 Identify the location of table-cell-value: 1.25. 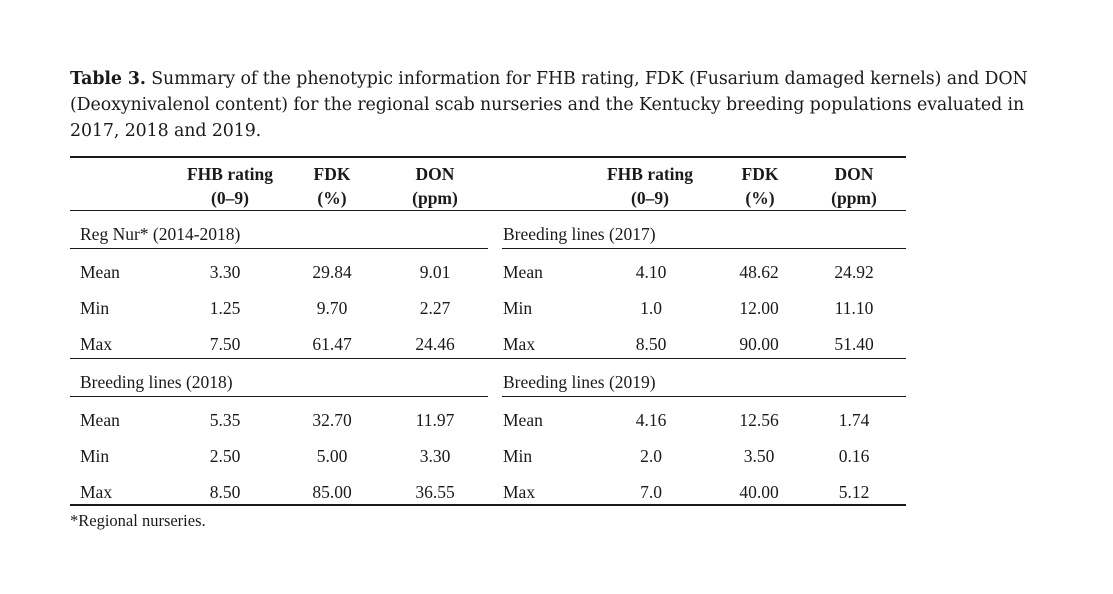
(225, 308).